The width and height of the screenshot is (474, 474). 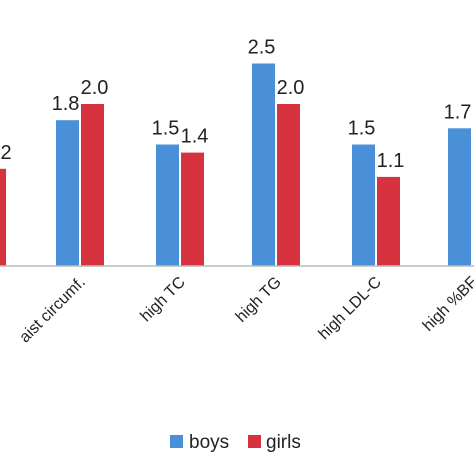 I want to click on tick-label-0: aist circumf., so click(x=52, y=310).